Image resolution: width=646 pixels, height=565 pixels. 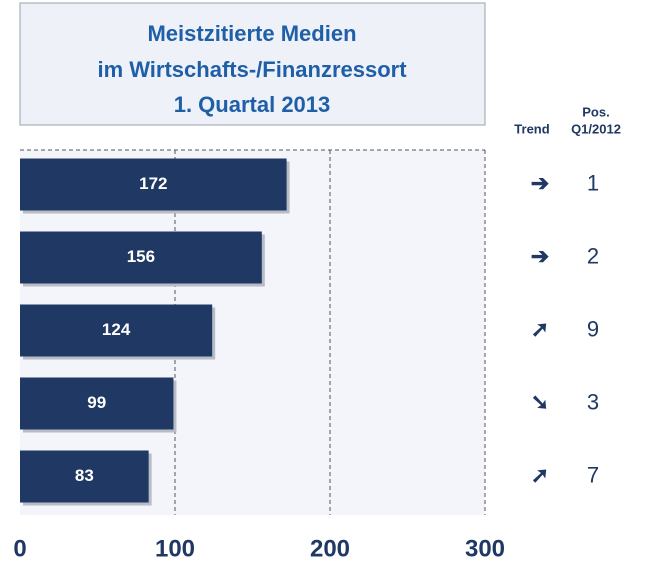 I want to click on value-label: 99, so click(x=96, y=402).